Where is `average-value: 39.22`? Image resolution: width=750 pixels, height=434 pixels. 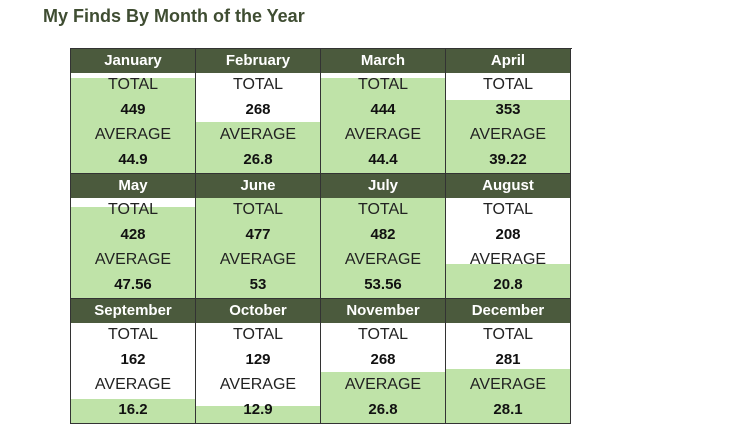
average-value: 39.22 is located at coordinates (508, 159).